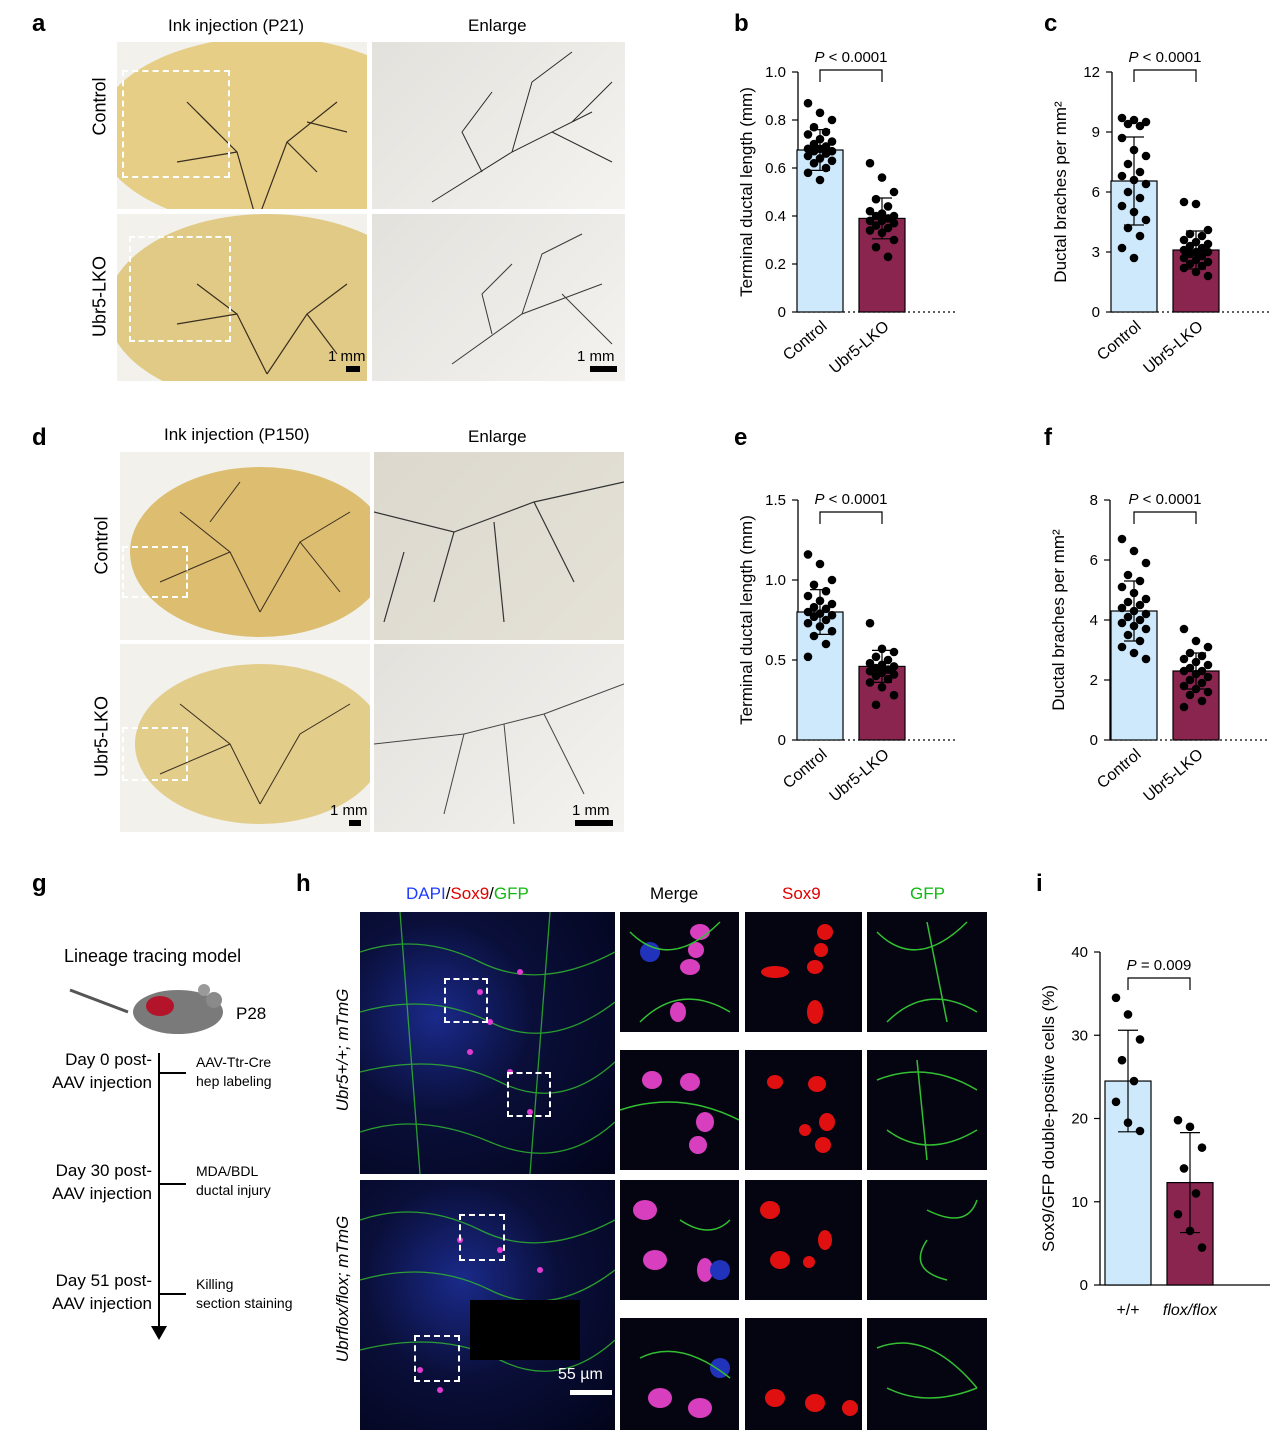 Image resolution: width=1280 pixels, height=1444 pixels. What do you see at coordinates (1039, 883) in the screenshot?
I see `panel-i-label: i` at bounding box center [1039, 883].